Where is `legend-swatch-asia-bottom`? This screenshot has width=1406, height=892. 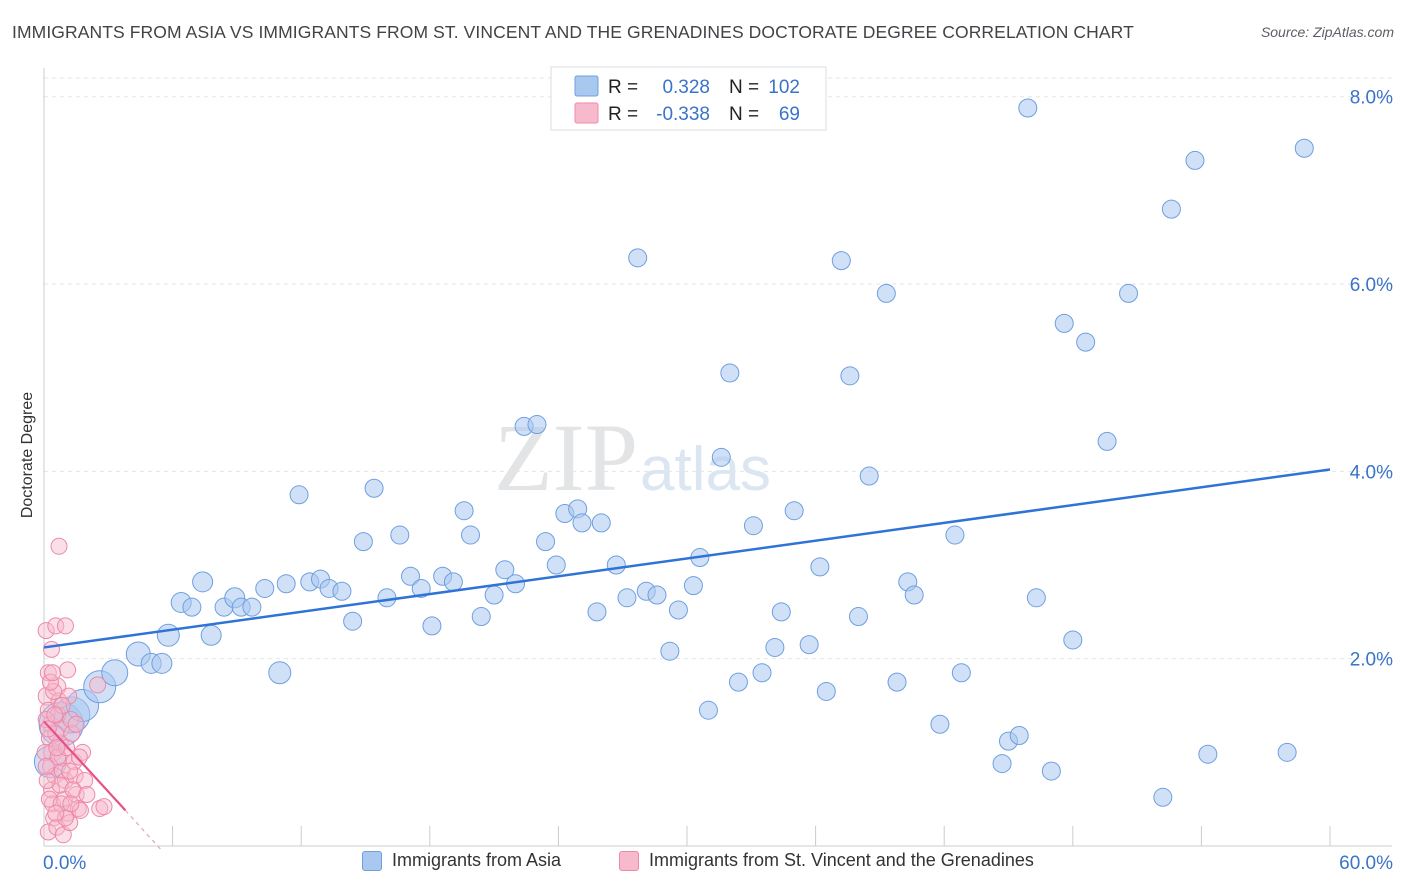 legend-swatch-asia-bottom is located at coordinates (372, 860).